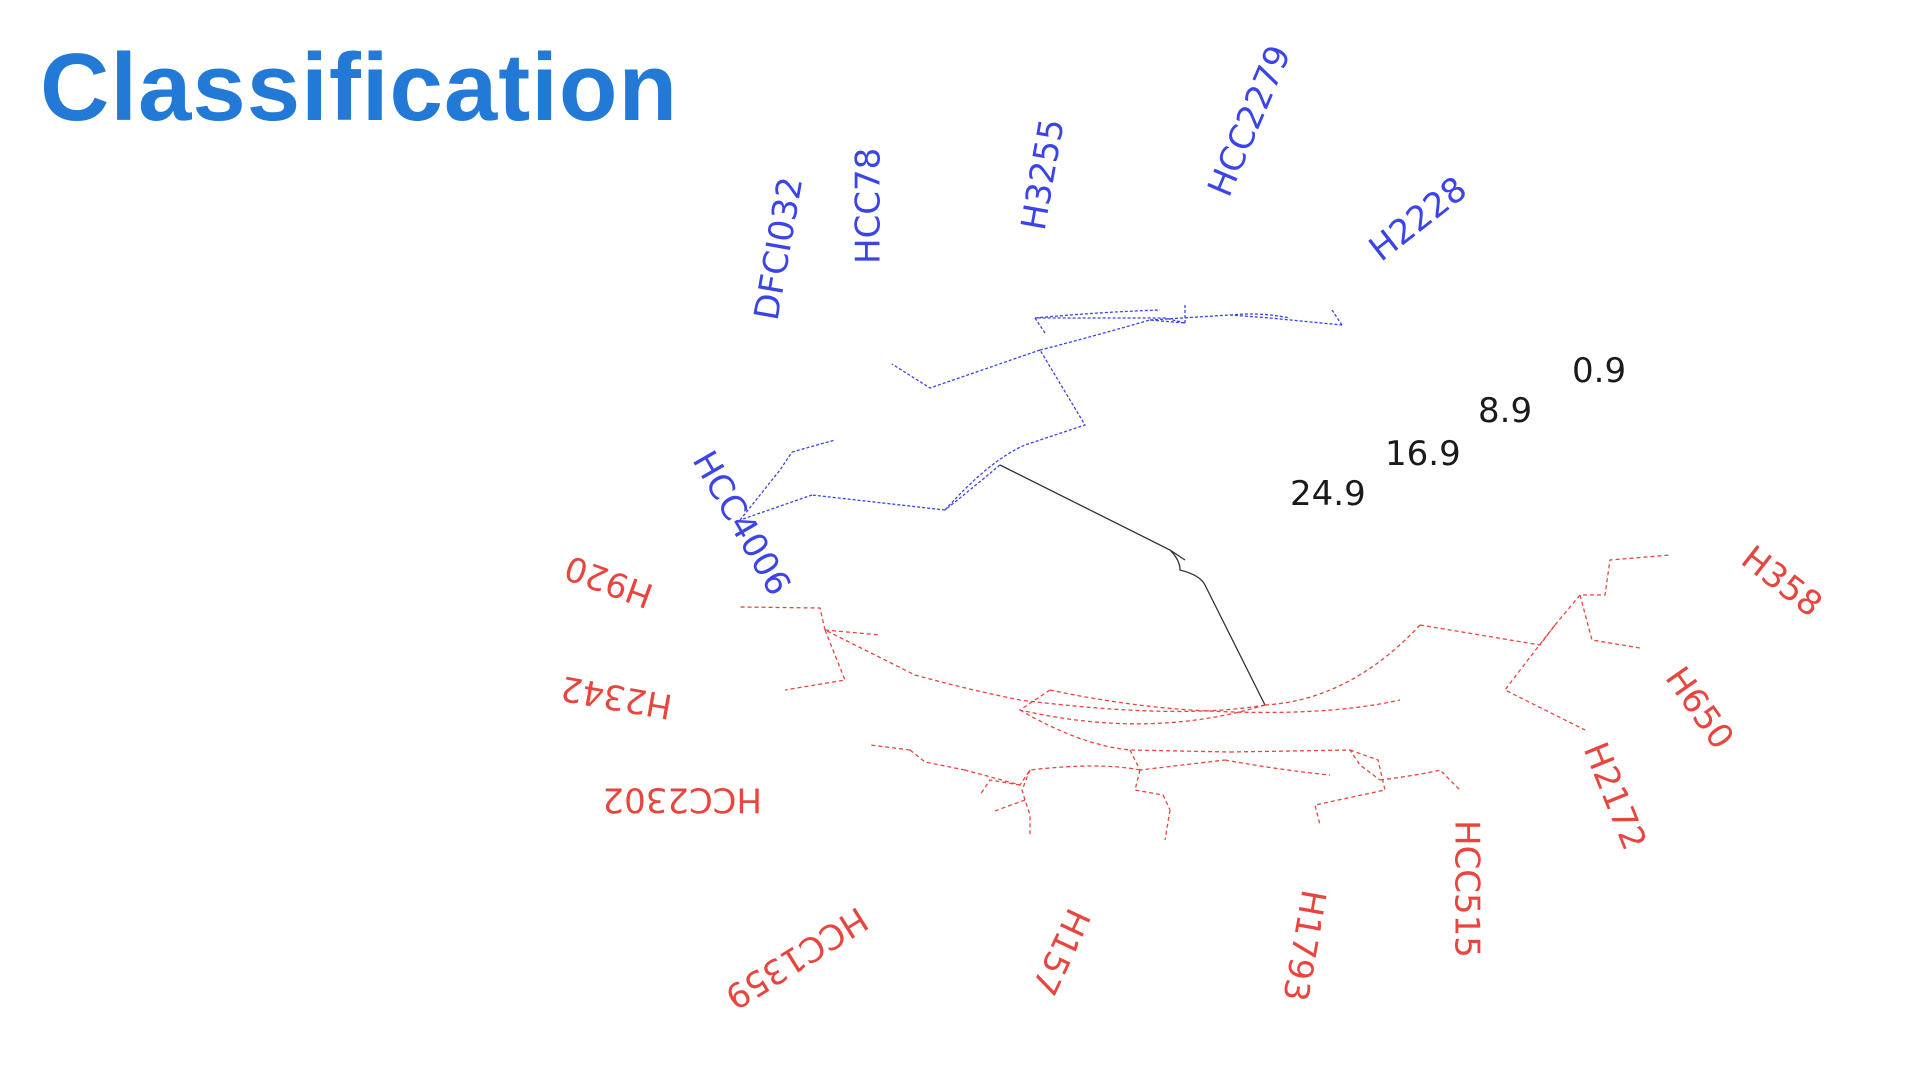 The image size is (1920, 1080). I want to click on root-branch, so click(1132, 585).